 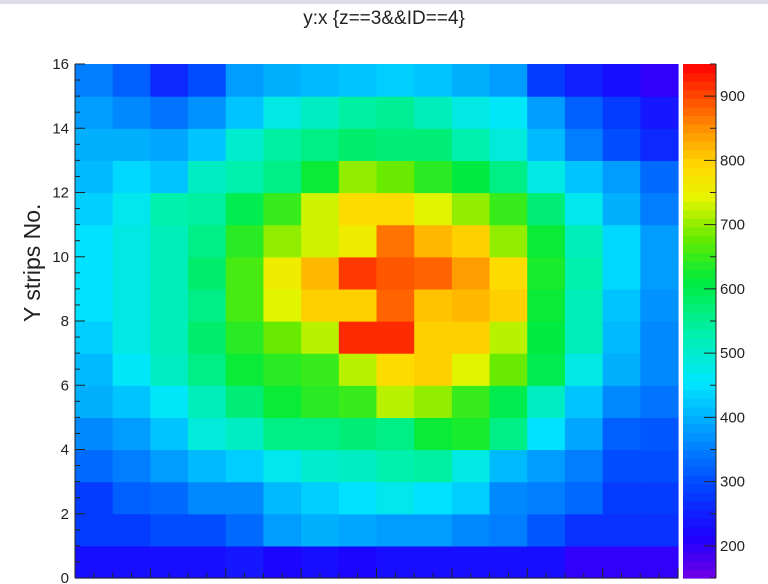 What do you see at coordinates (65, 514) in the screenshot?
I see `y-tick-label: 2` at bounding box center [65, 514].